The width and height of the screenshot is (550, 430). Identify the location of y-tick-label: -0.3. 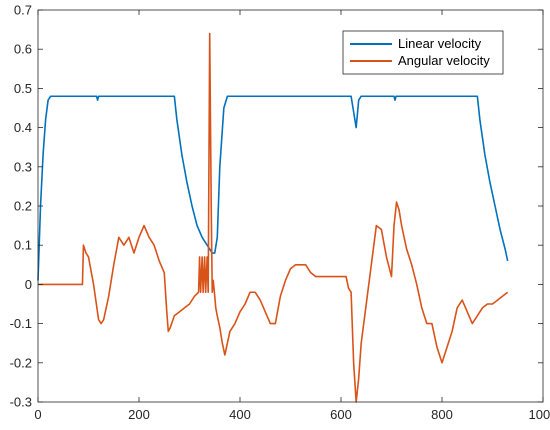
(21, 402).